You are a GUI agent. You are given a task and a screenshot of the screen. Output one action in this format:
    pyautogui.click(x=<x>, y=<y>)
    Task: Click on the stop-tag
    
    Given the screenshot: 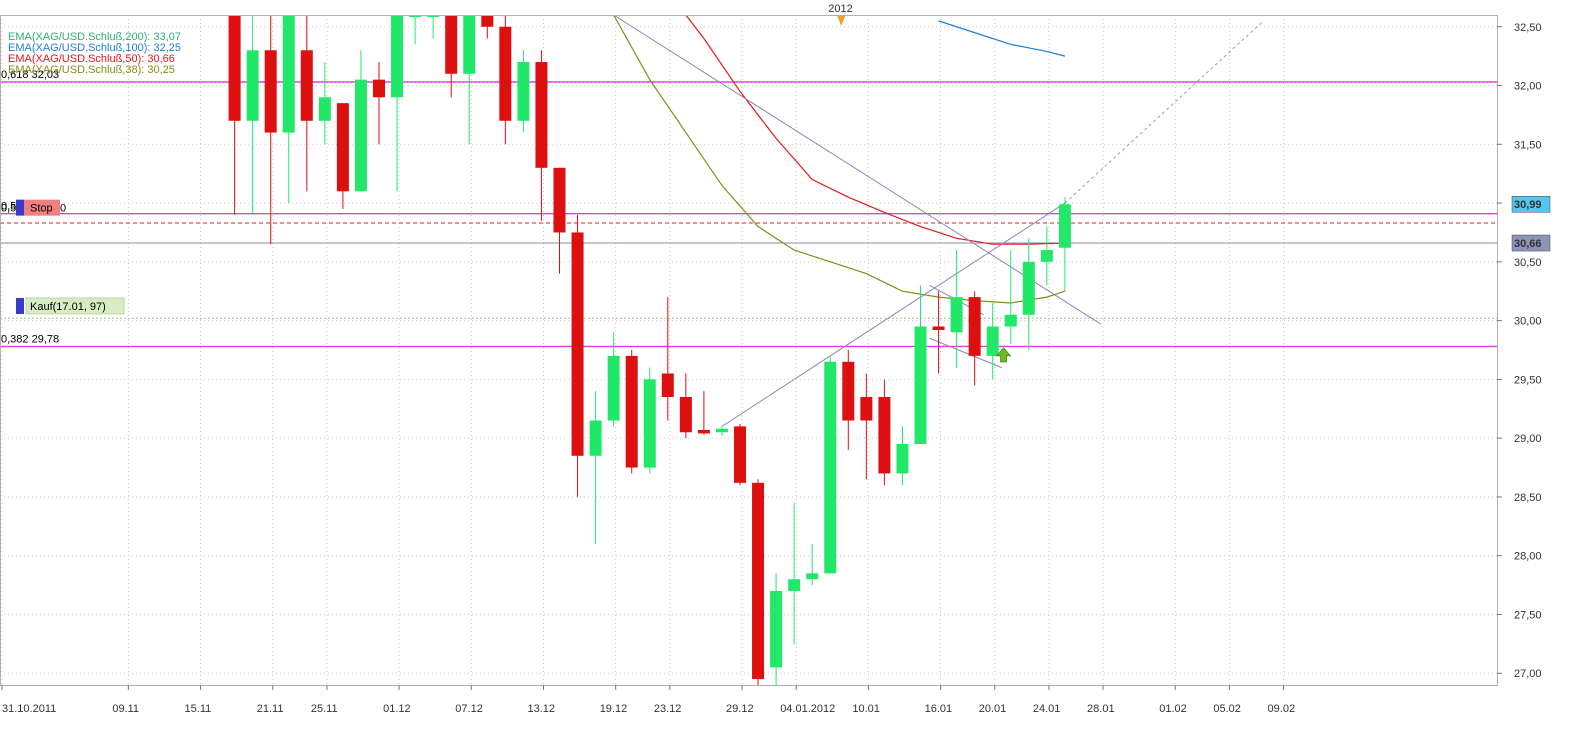 What is the action you would take?
    pyautogui.click(x=42, y=207)
    